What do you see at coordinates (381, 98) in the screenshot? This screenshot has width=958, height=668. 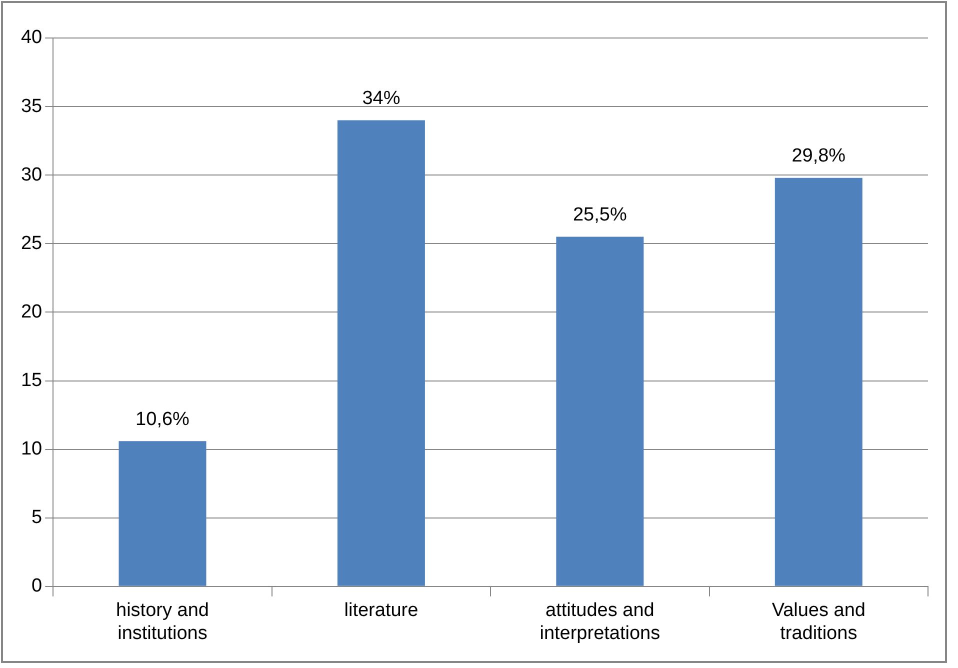 I see `data-label: 34%` at bounding box center [381, 98].